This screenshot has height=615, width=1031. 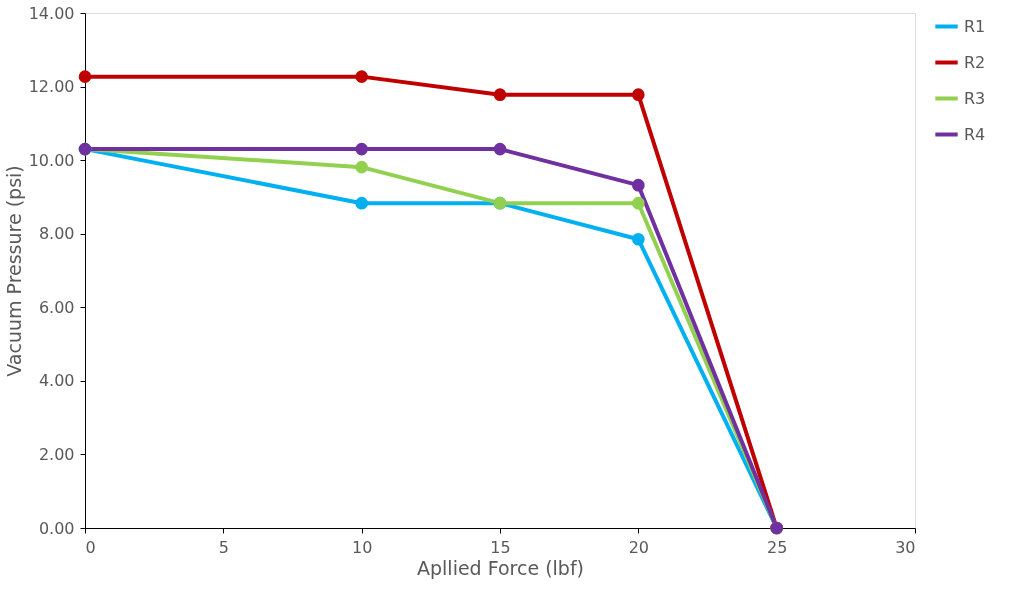 I want to click on y-tick-label: 4.00, so click(x=56, y=381).